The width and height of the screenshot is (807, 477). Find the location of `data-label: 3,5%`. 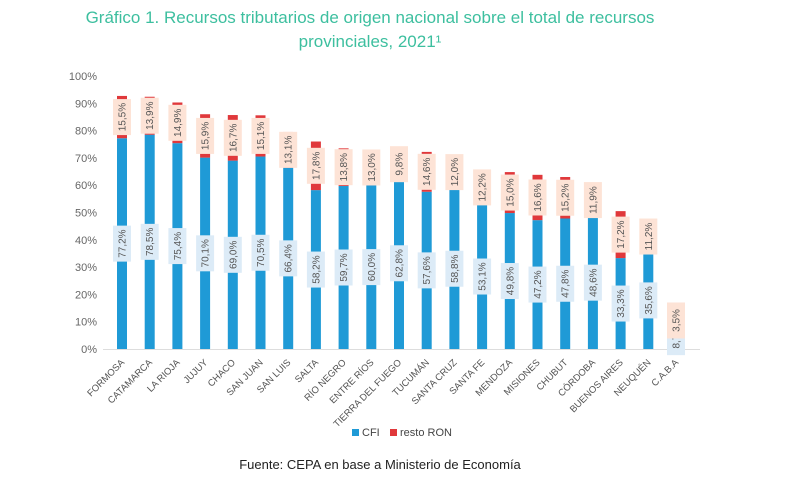

data-label: 3,5% is located at coordinates (677, 320).